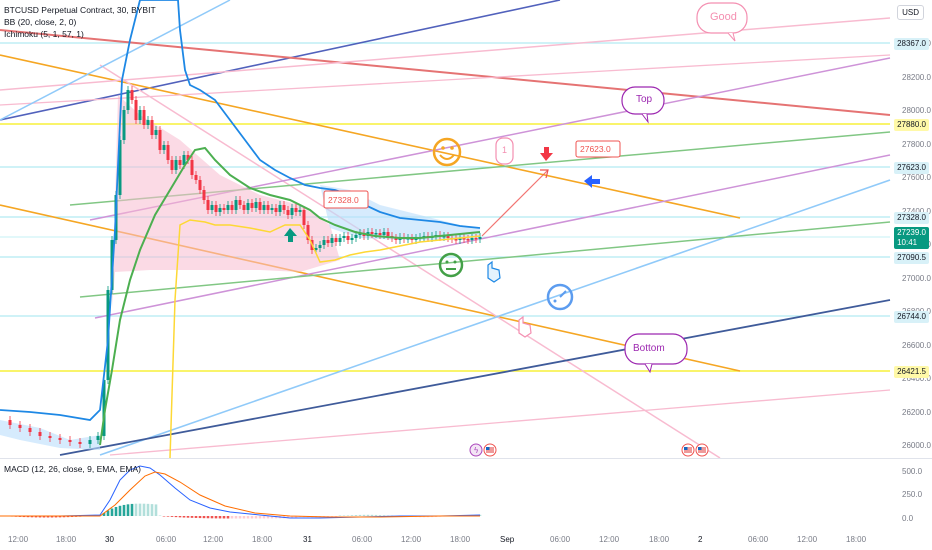 The width and height of the screenshot is (932, 550). I want to click on current-price-countdown: 10:41, so click(907, 242).